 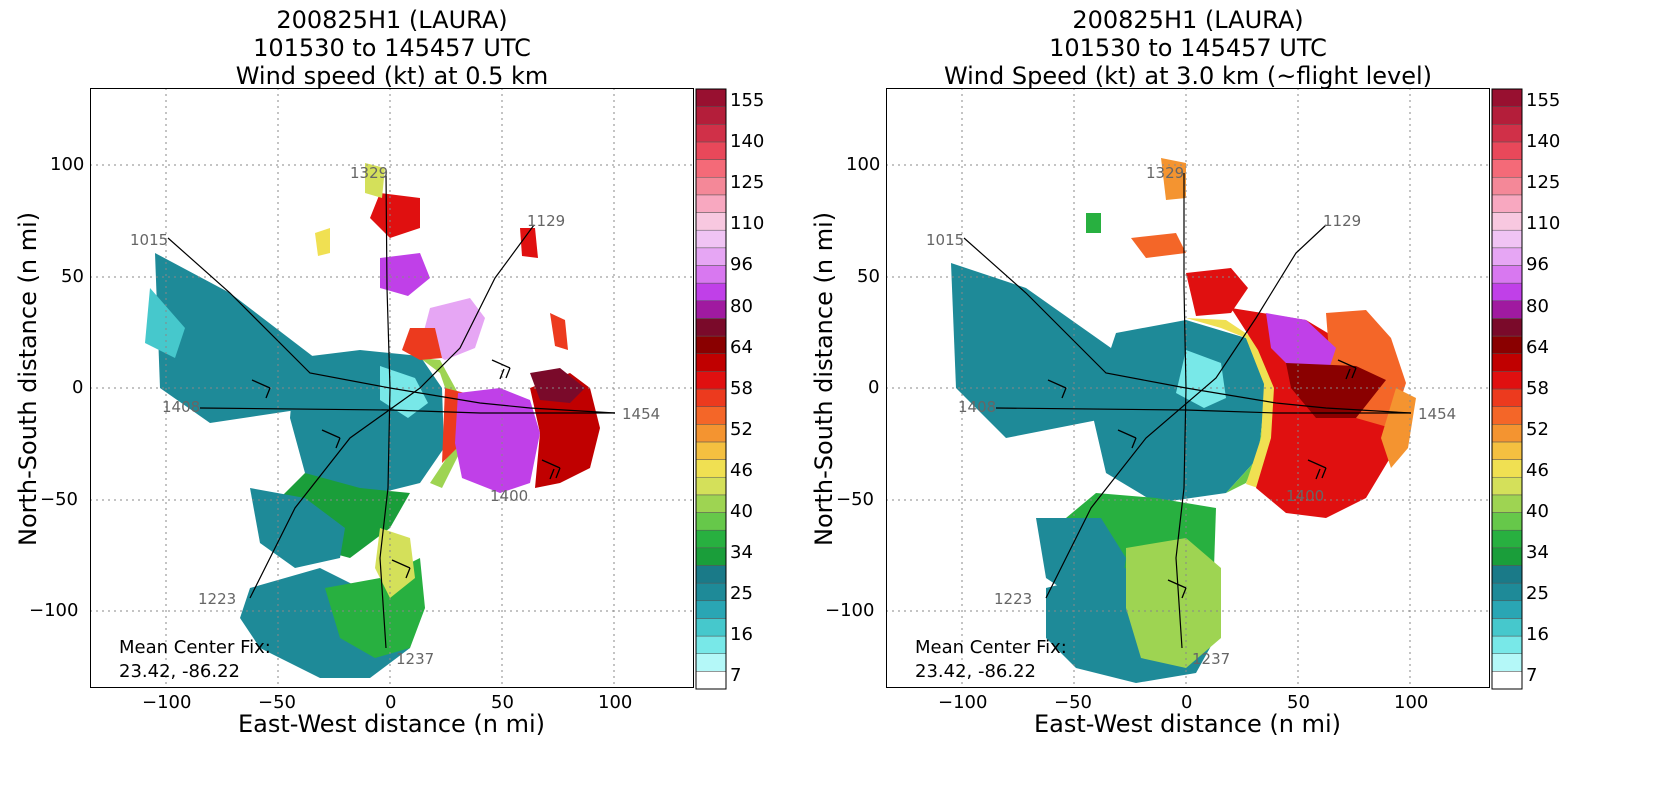 I want to click on colorbar-tick-label: 40, so click(x=1537, y=511).